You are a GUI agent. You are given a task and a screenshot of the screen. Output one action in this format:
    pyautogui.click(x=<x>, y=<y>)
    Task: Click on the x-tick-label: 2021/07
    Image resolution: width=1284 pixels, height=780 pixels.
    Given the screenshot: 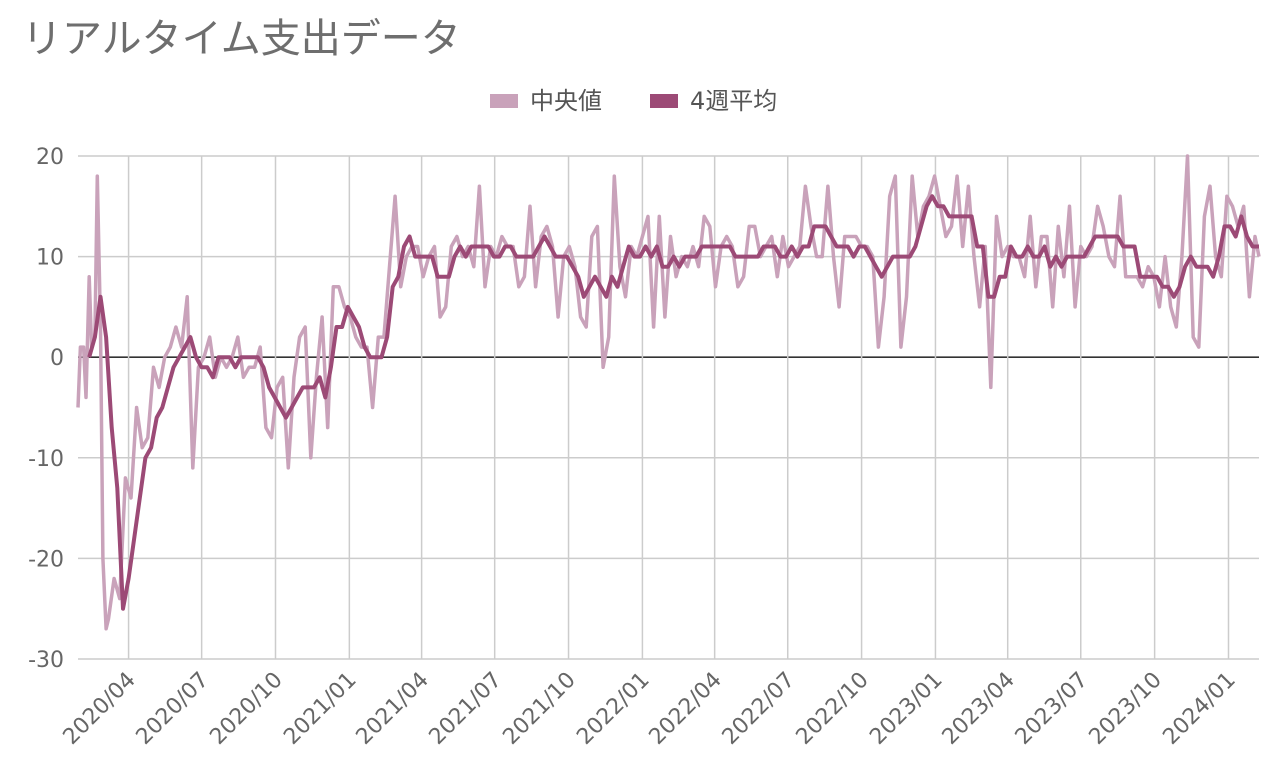 What is the action you would take?
    pyautogui.click(x=466, y=709)
    